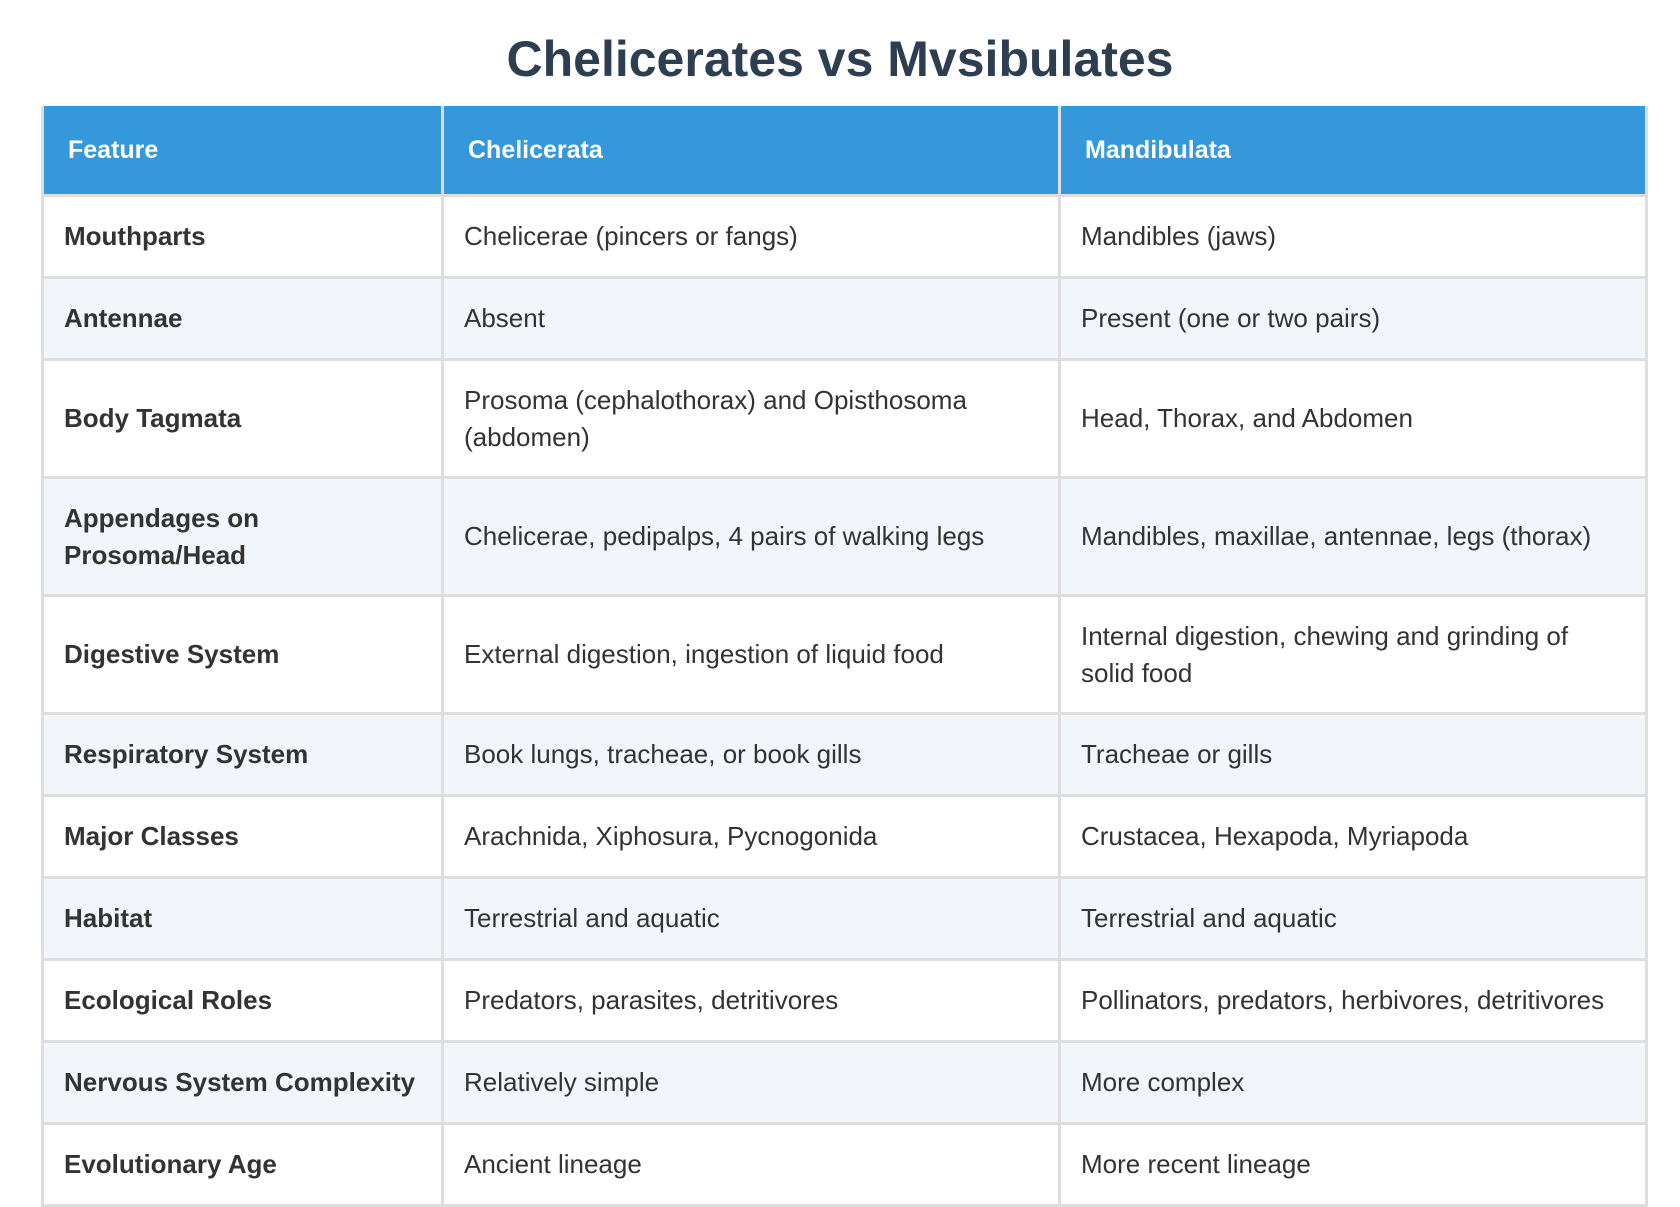 The height and width of the screenshot is (1207, 1680). What do you see at coordinates (242, 836) in the screenshot?
I see `feature-cell: Major Classes` at bounding box center [242, 836].